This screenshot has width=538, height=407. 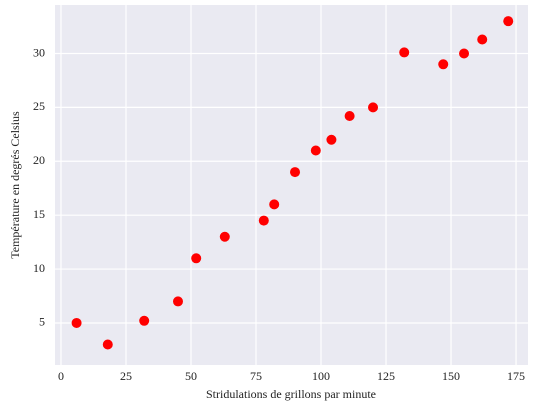 What do you see at coordinates (39, 214) in the screenshot?
I see `y-tick-label: 15` at bounding box center [39, 214].